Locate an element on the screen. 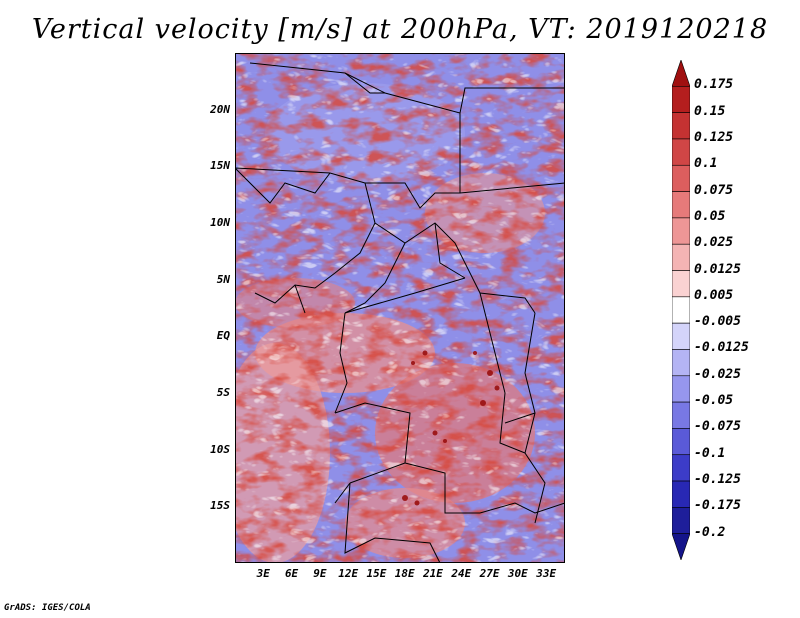 Image resolution: width=800 pixels, height=618 pixels. lon-label-18E: 18E is located at coordinates (404, 573).